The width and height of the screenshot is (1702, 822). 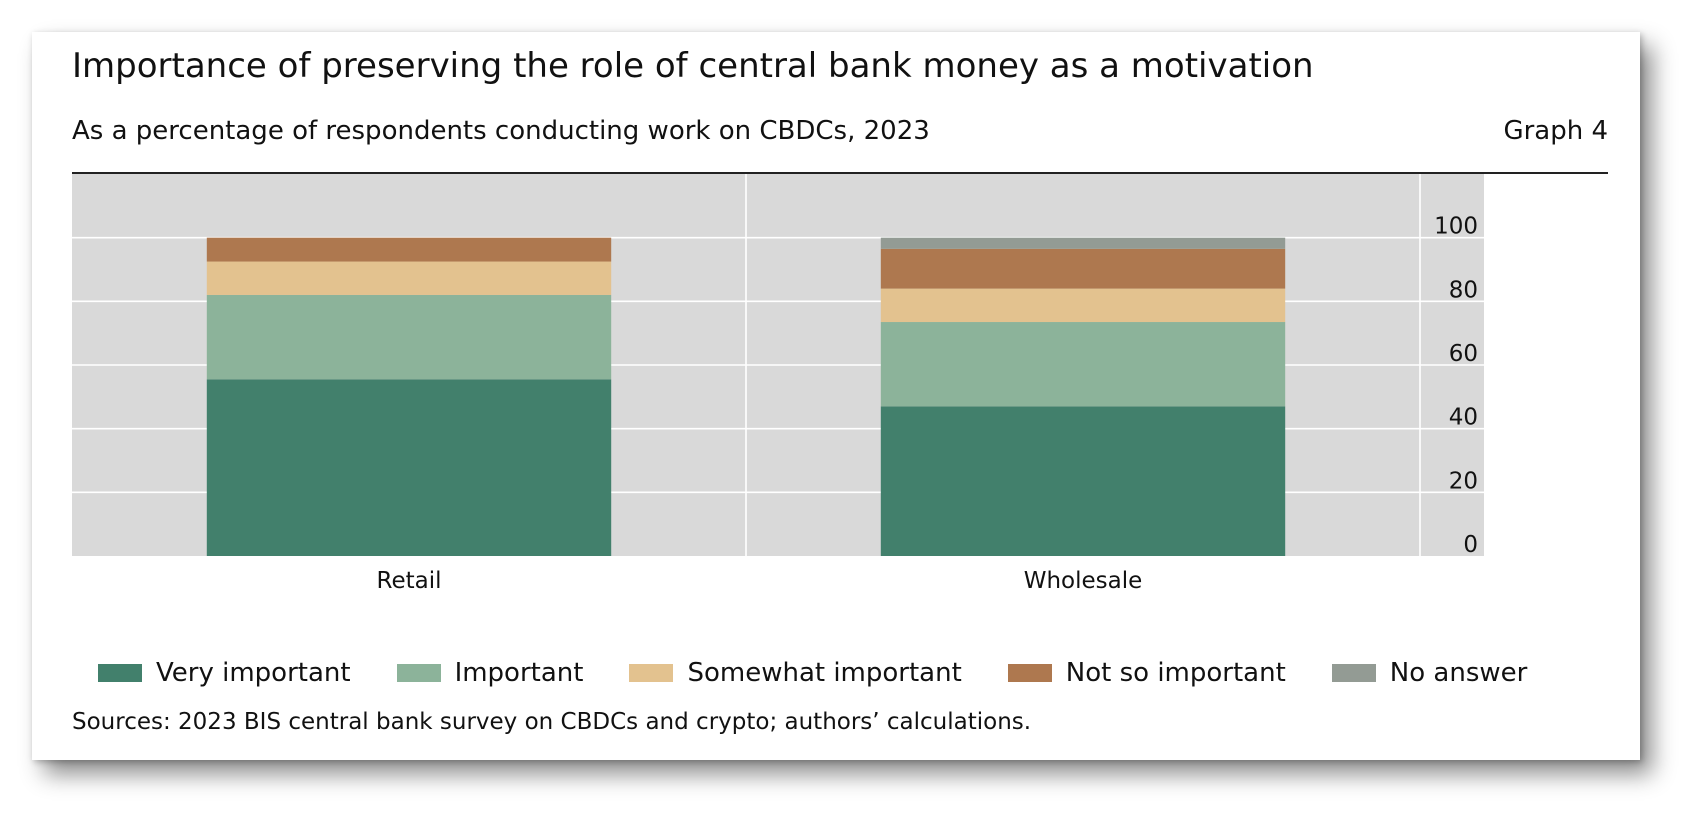 I want to click on bar-segment-wholesale-very-important, so click(x=1083, y=481).